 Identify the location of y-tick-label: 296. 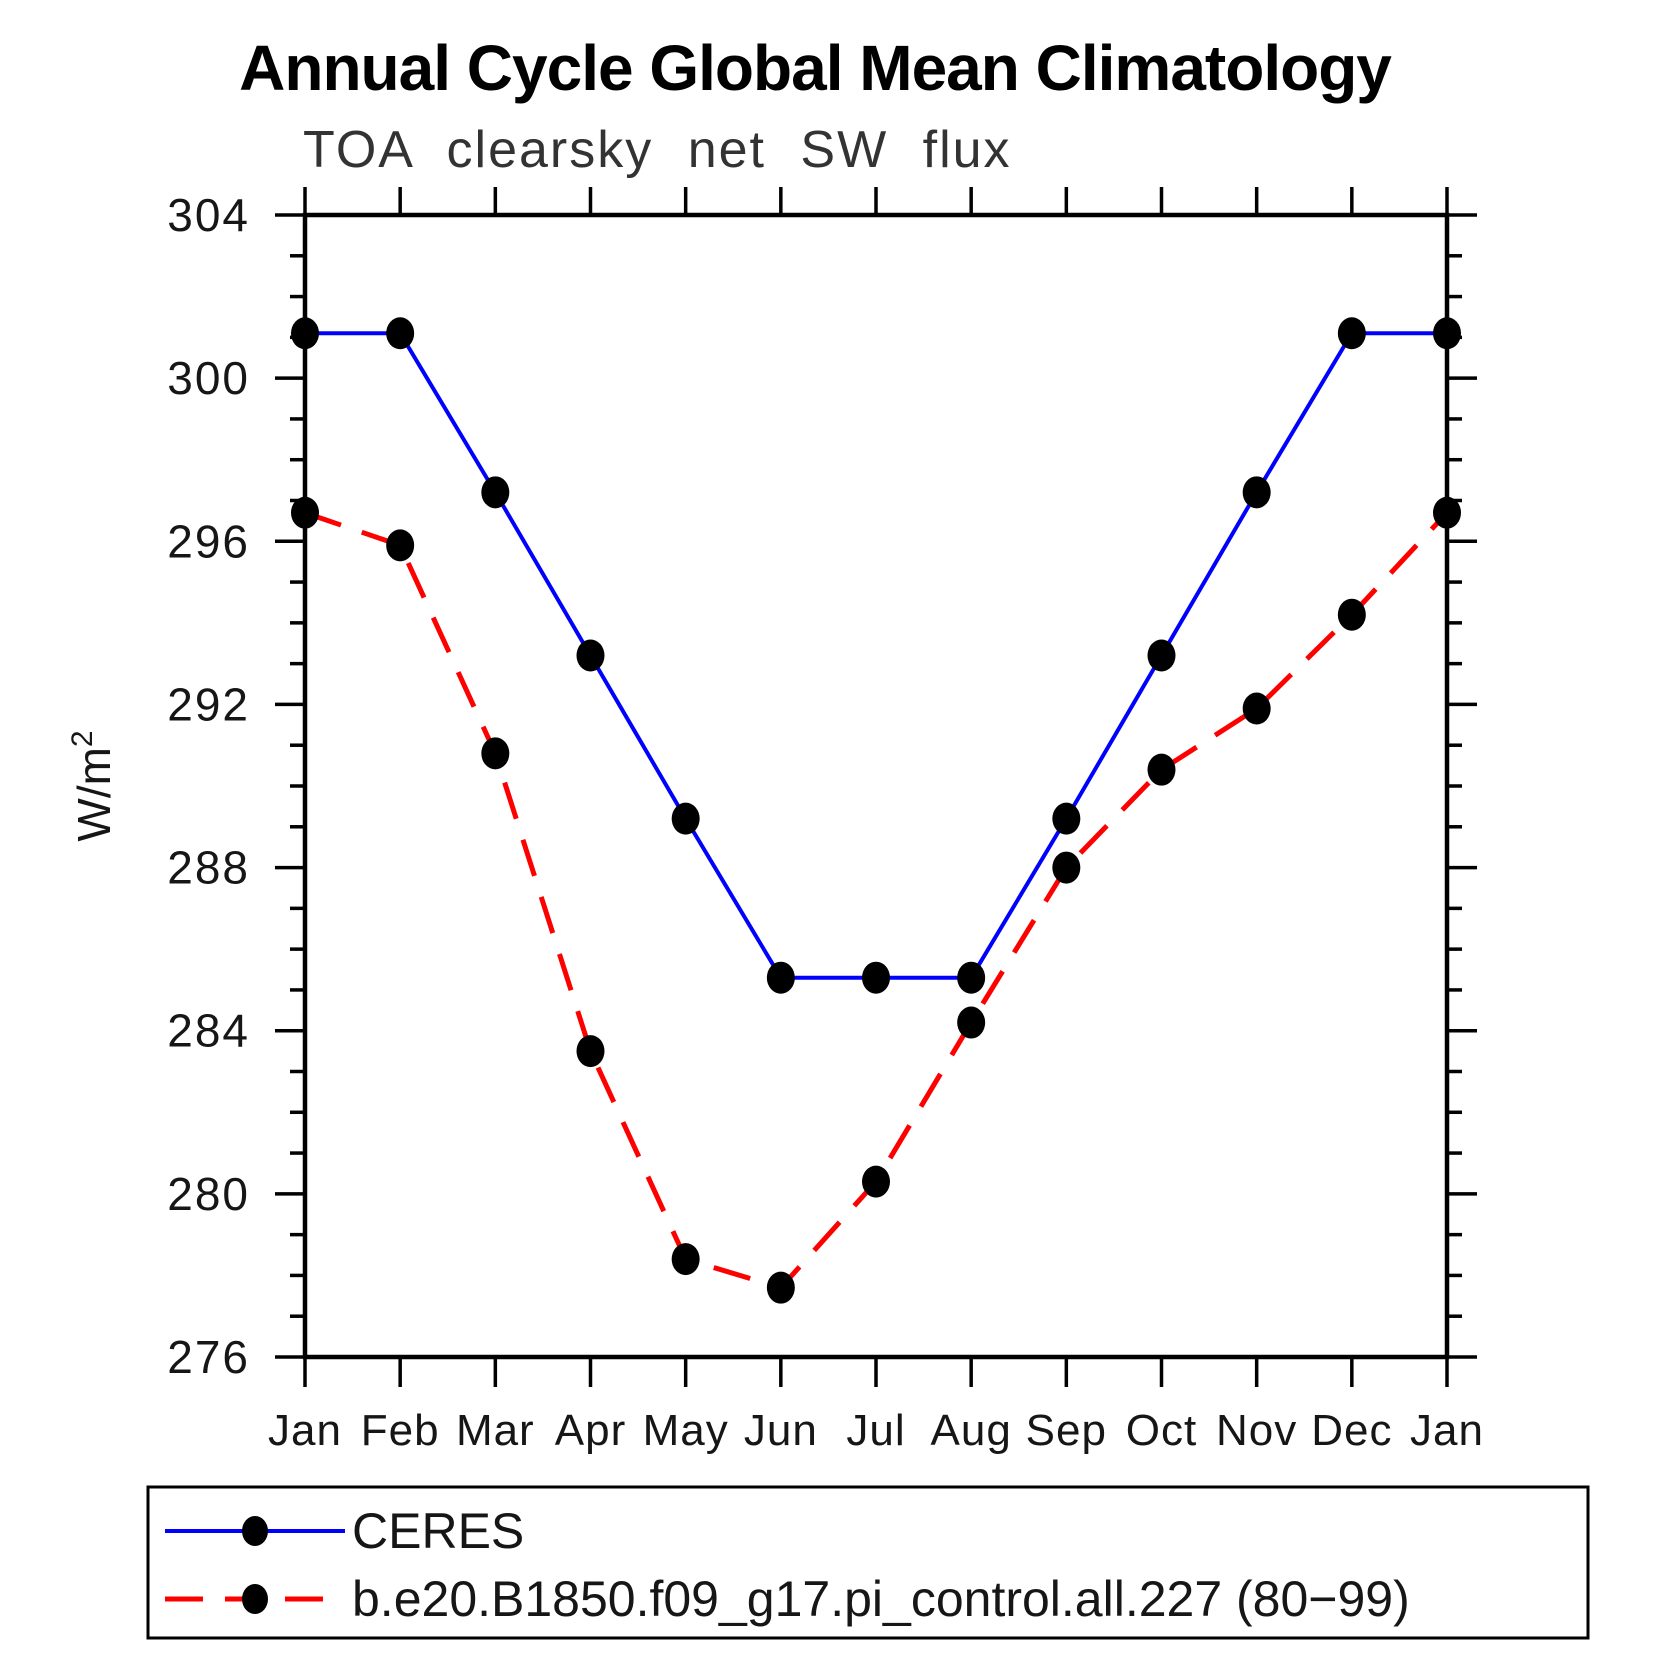
(208, 541).